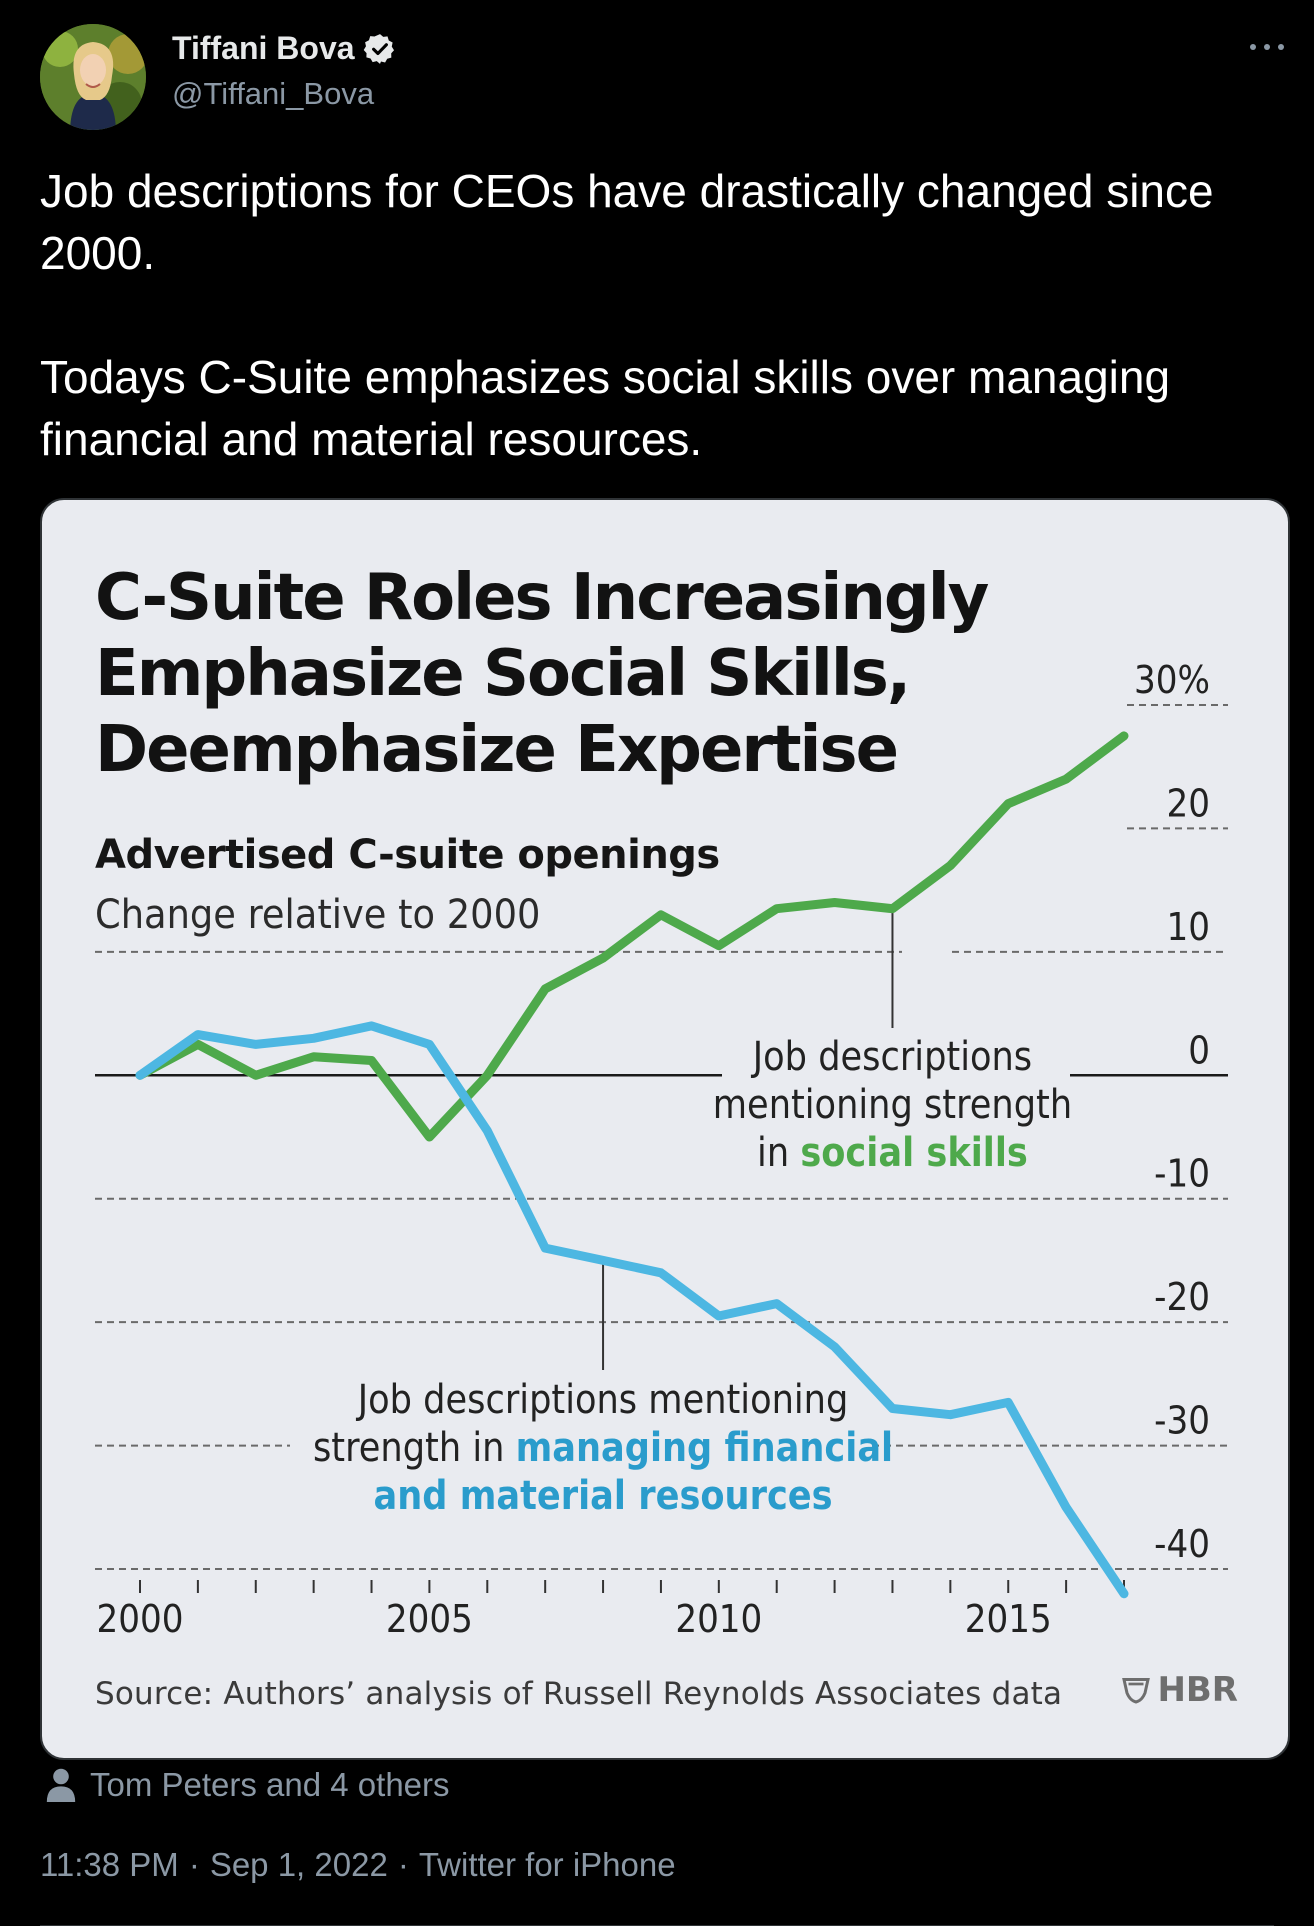 The height and width of the screenshot is (1926, 1314). What do you see at coordinates (270, 1784) in the screenshot?
I see `liked-by-text: Tom Peters and 4 others` at bounding box center [270, 1784].